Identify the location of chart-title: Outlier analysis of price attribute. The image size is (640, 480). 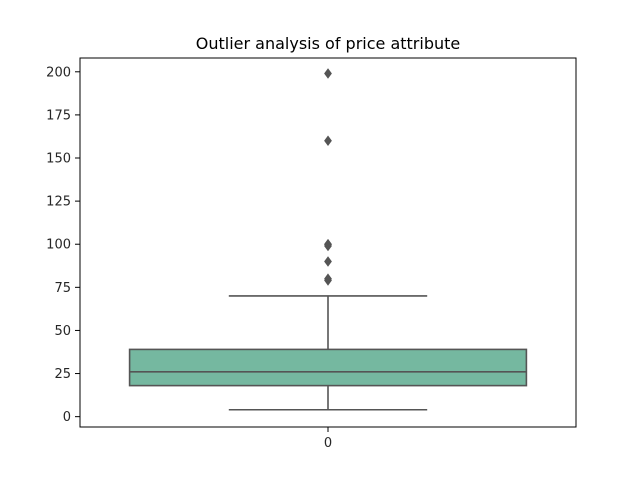
(328, 43).